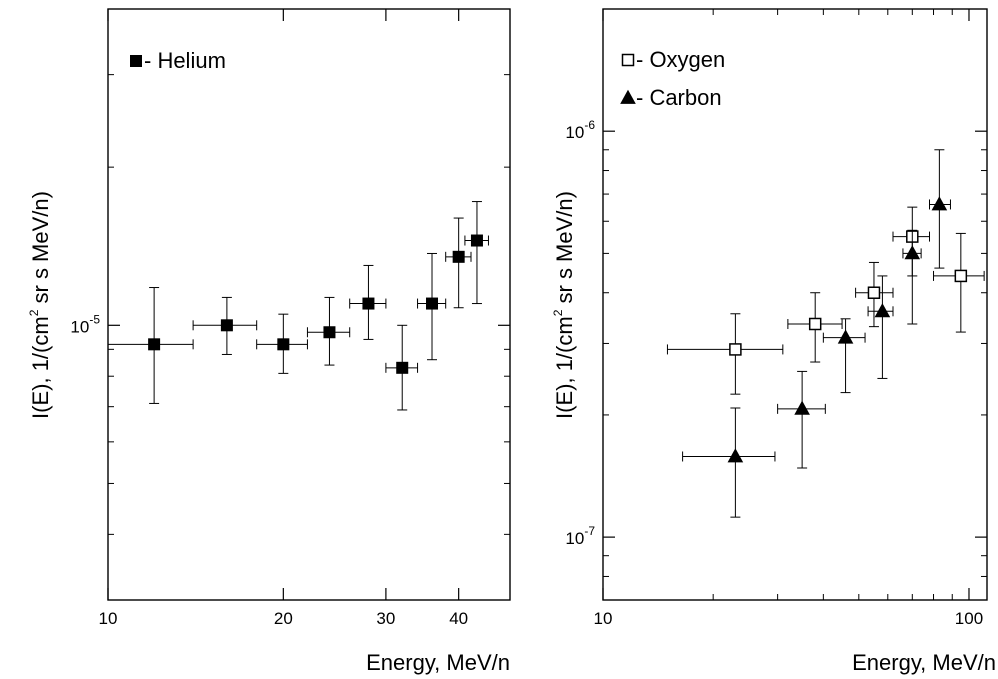 This screenshot has width=998, height=679. I want to click on y-tick-label: 10⁻⁷, so click(580, 536).